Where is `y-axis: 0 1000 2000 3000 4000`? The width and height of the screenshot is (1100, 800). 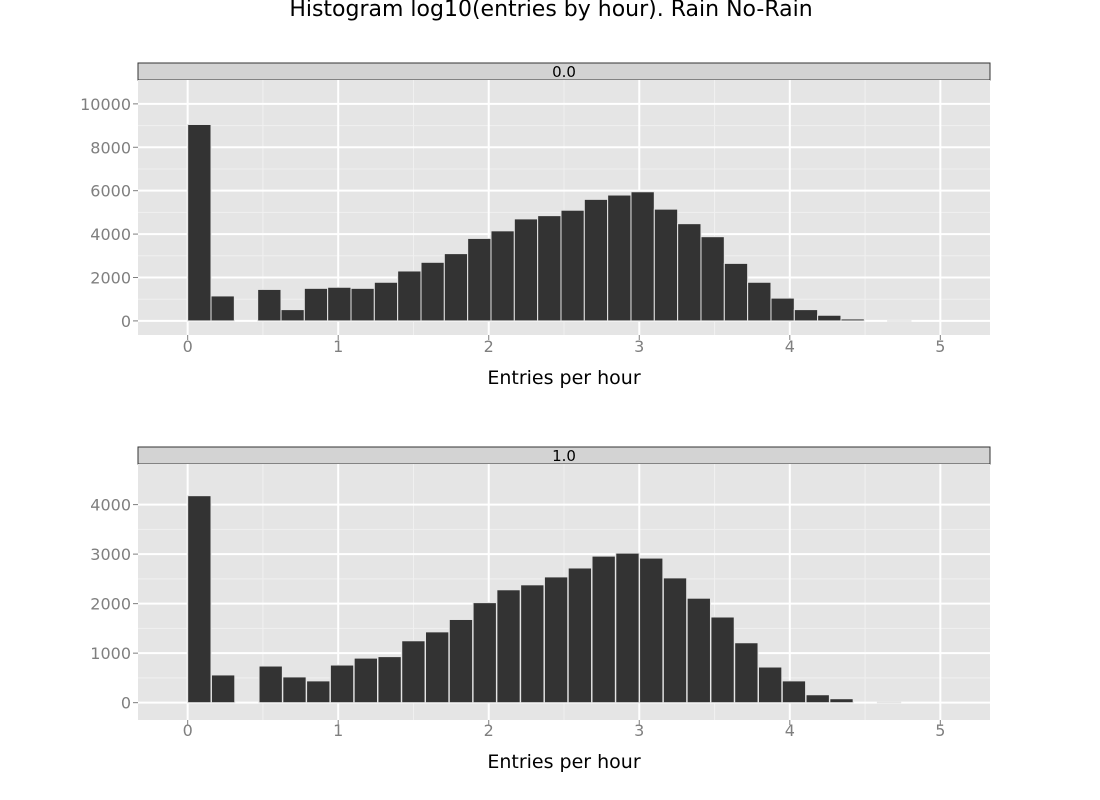
y-axis: 0 1000 2000 3000 4000 is located at coordinates (114, 604).